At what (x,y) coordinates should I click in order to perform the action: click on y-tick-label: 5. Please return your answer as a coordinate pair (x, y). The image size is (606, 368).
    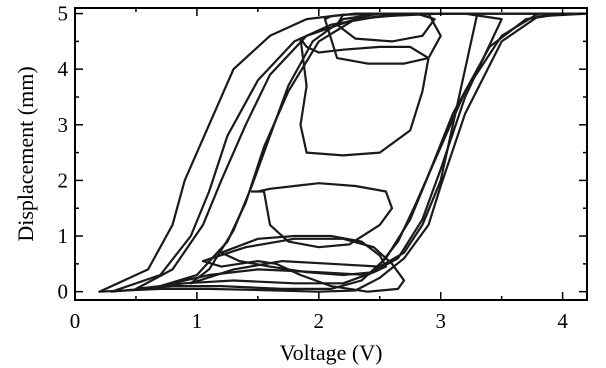
    Looking at the image, I should click on (63, 14).